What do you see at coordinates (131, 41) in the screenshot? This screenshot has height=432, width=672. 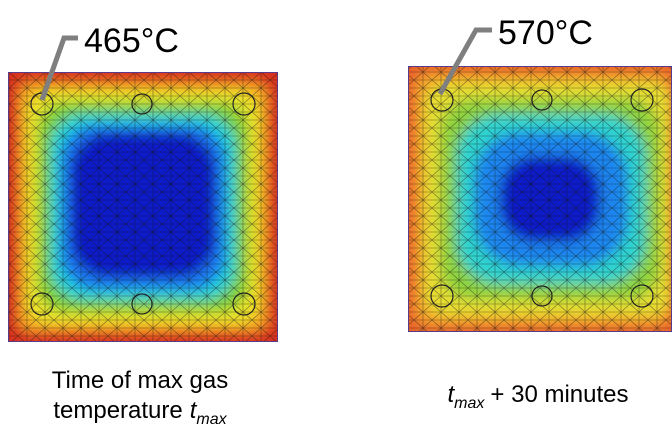 I see `temperature-label: 465°C` at bounding box center [131, 41].